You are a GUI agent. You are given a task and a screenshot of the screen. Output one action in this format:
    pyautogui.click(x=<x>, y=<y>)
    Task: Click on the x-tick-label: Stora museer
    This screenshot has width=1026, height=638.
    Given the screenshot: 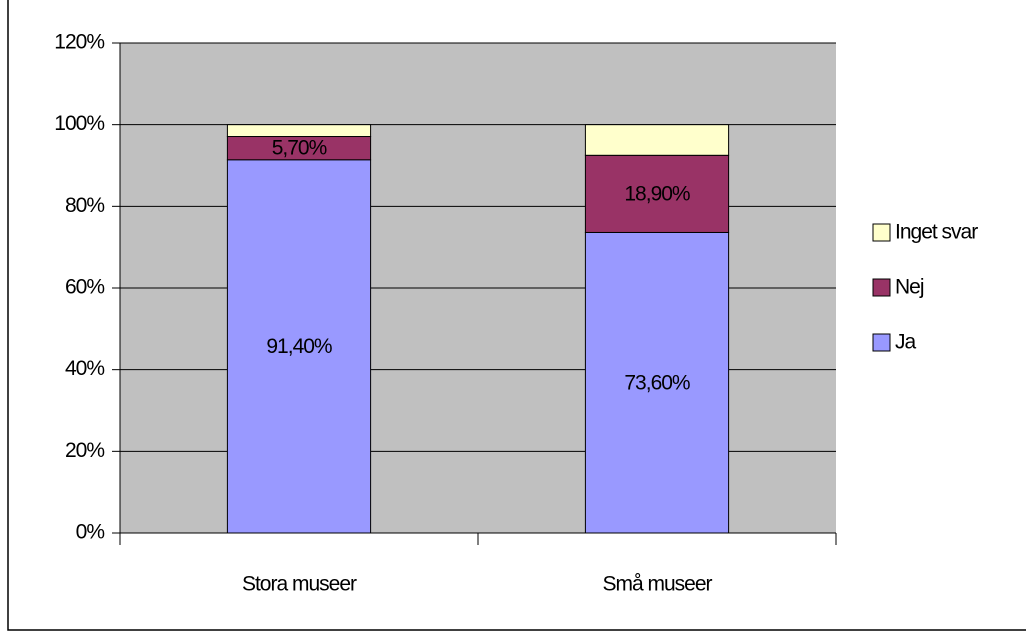 What is the action you would take?
    pyautogui.click(x=299, y=584)
    